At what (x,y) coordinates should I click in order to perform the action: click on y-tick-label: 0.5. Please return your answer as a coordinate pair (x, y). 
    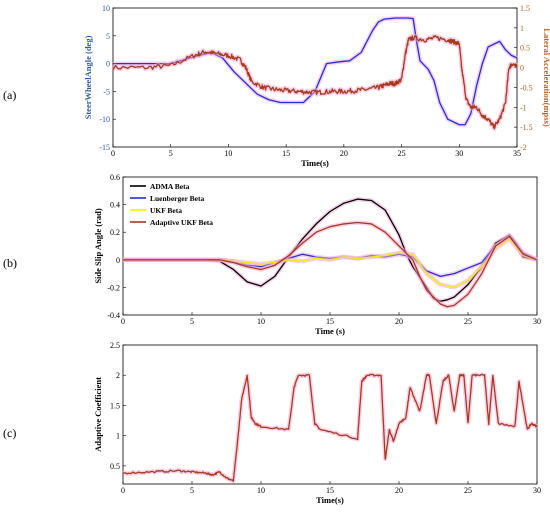
    Looking at the image, I should click on (115, 466).